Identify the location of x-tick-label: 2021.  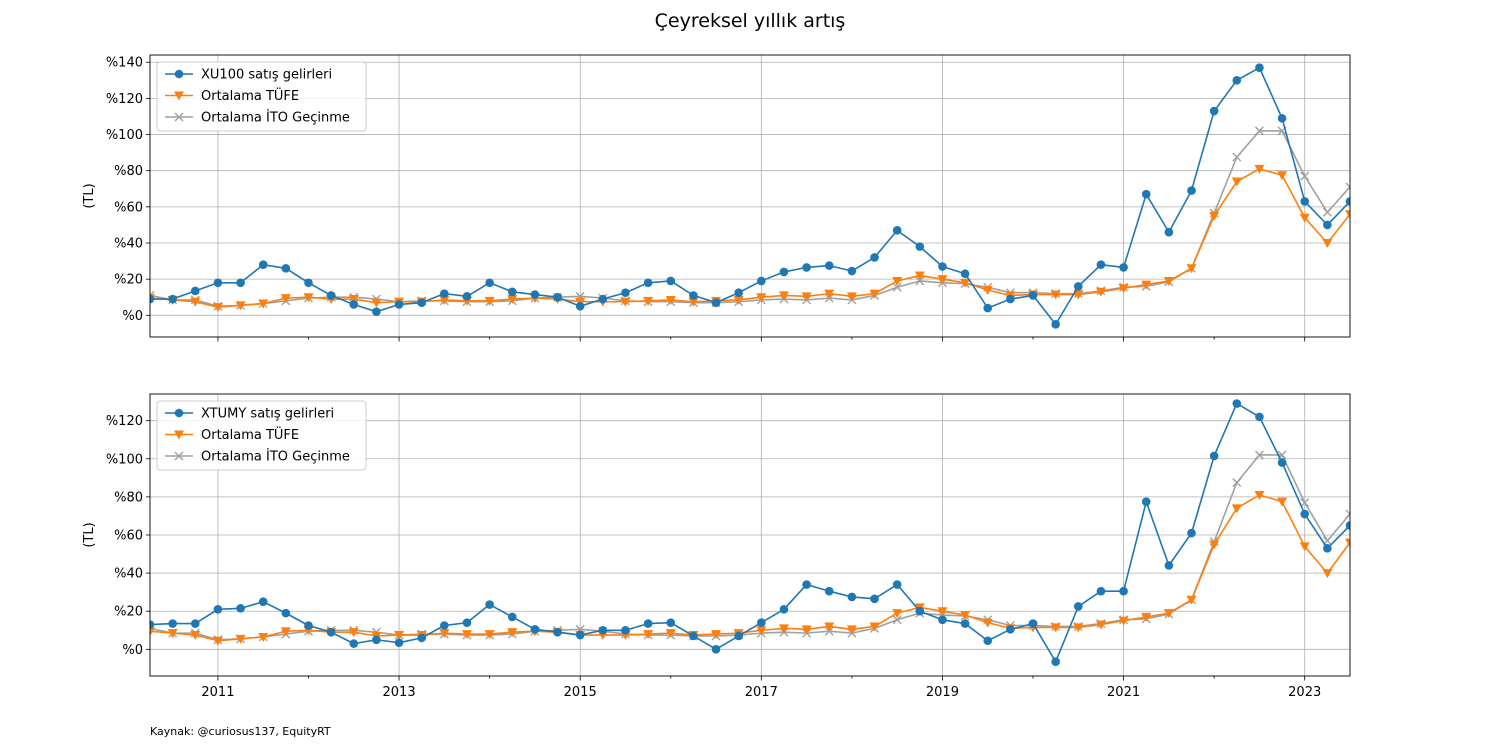
(1123, 692).